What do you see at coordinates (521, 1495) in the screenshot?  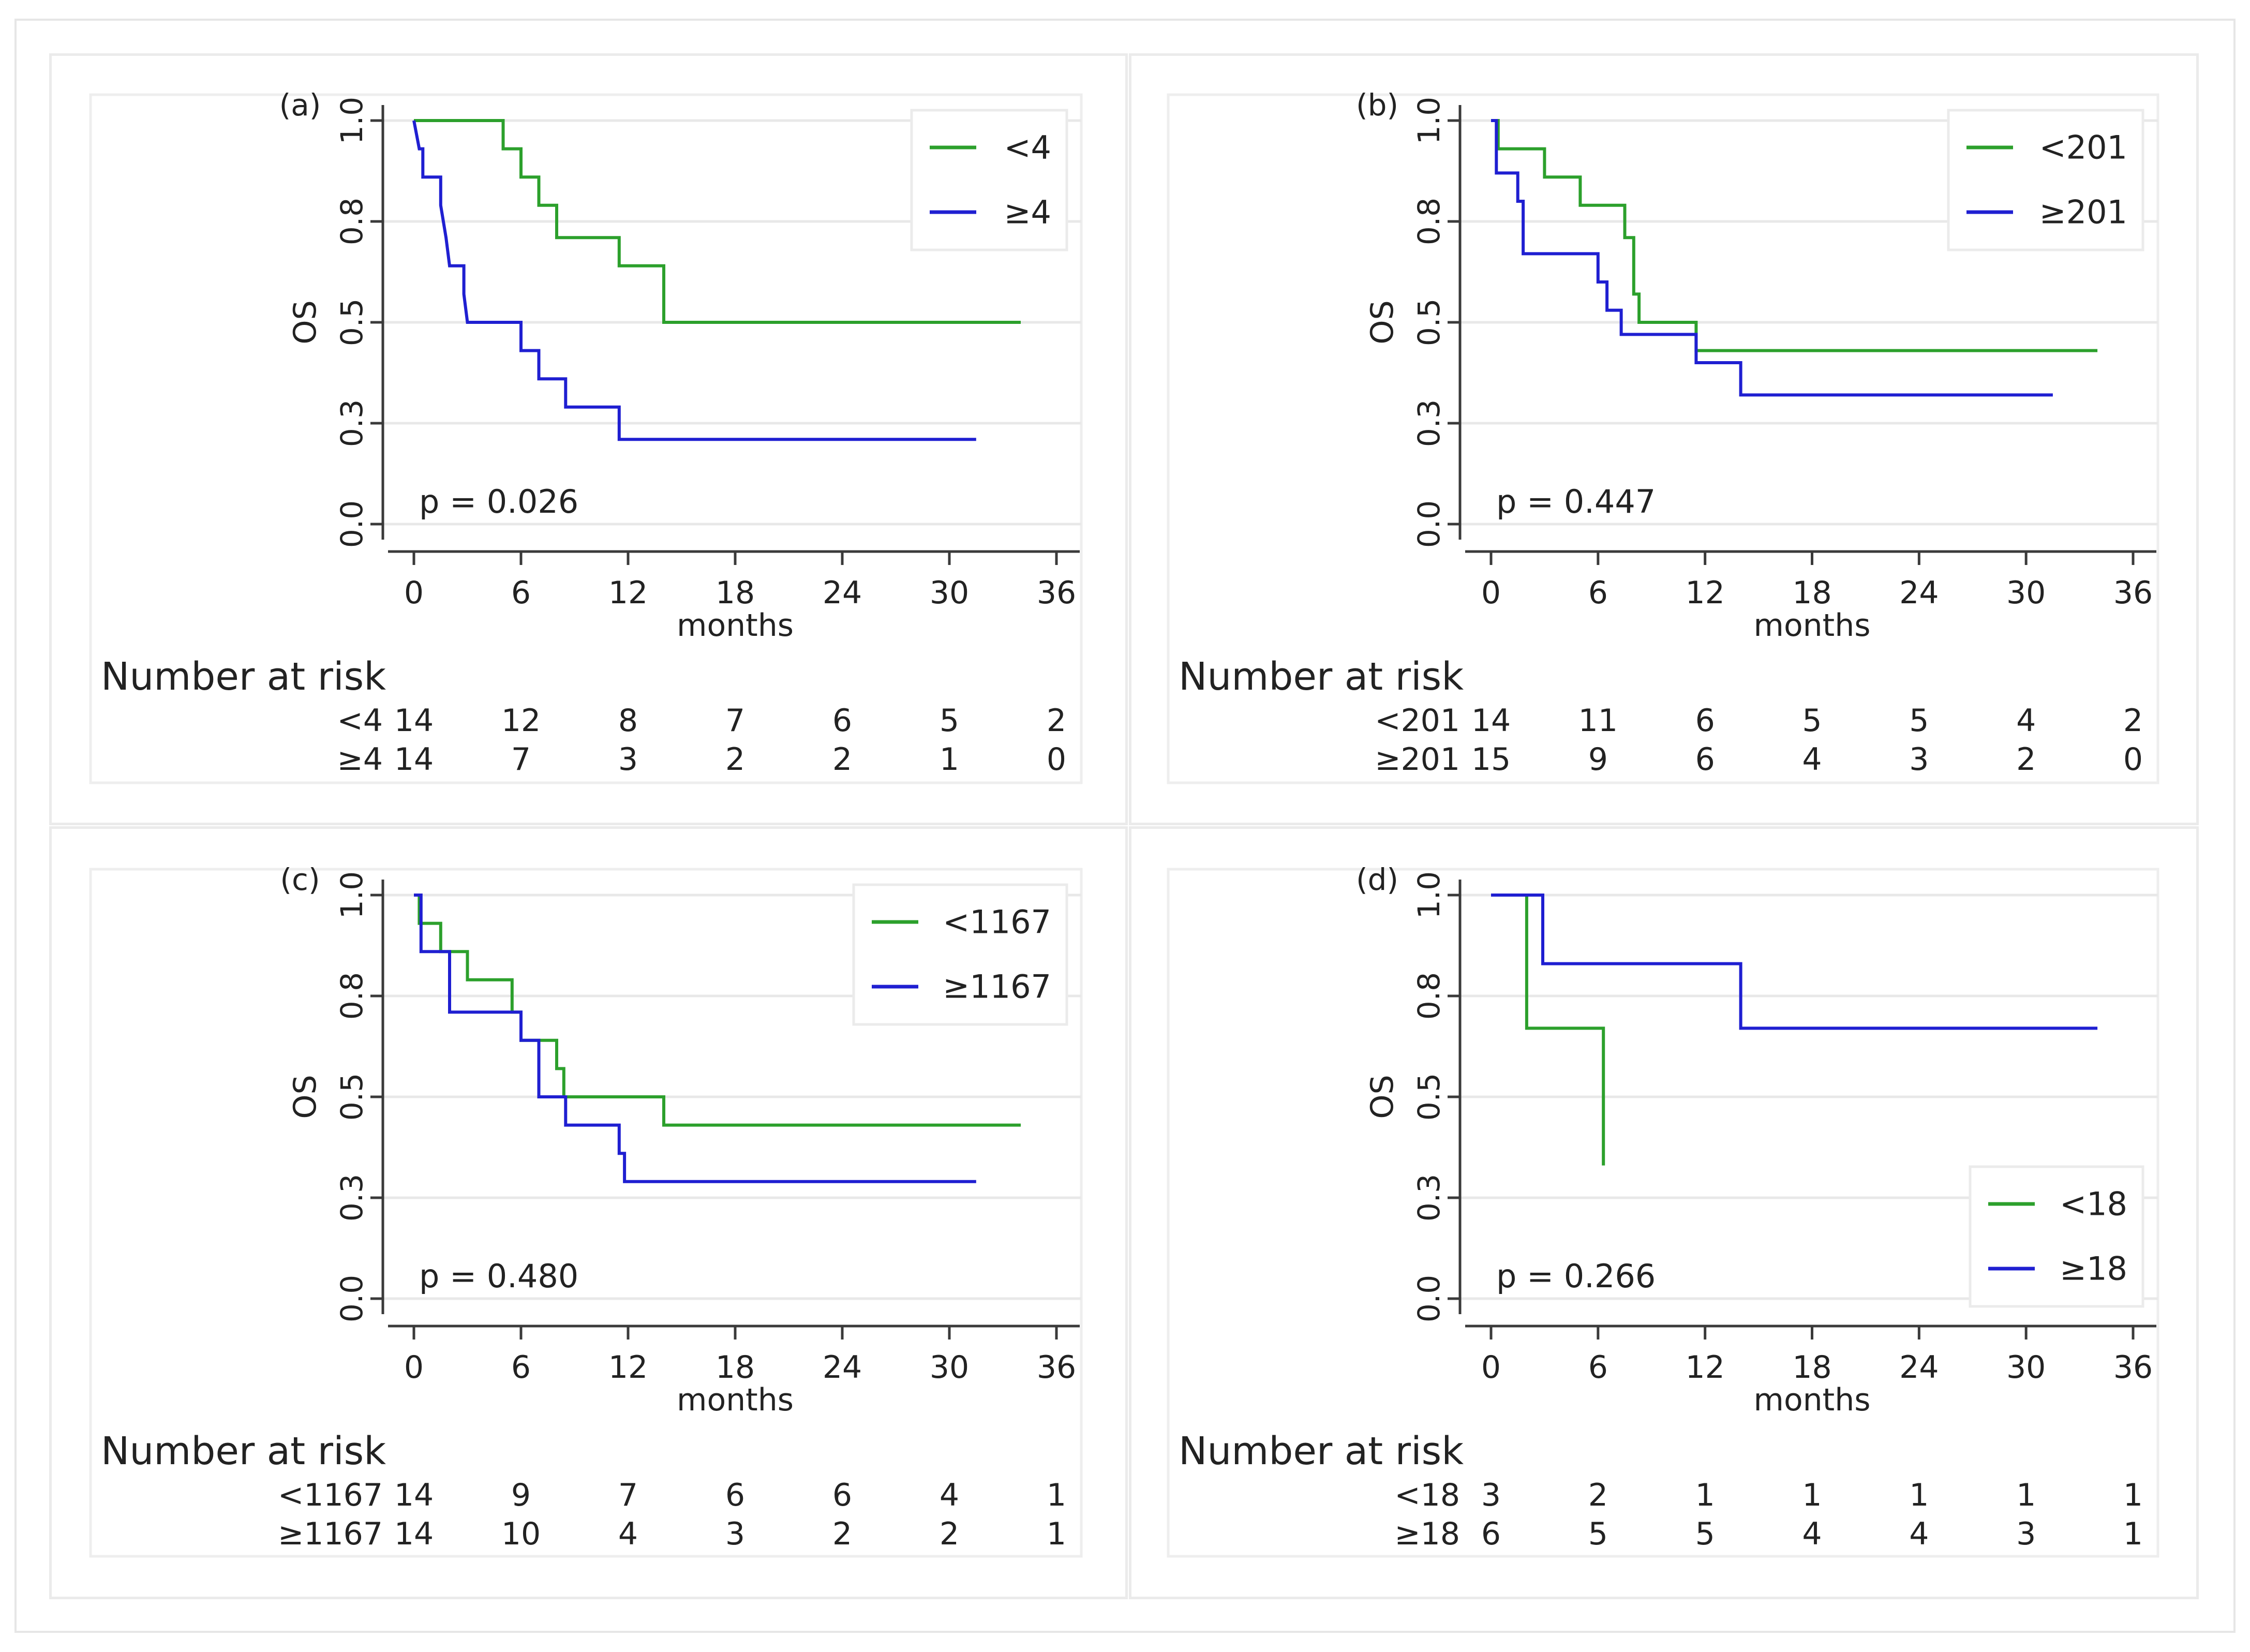 I see `risk-value: 9` at bounding box center [521, 1495].